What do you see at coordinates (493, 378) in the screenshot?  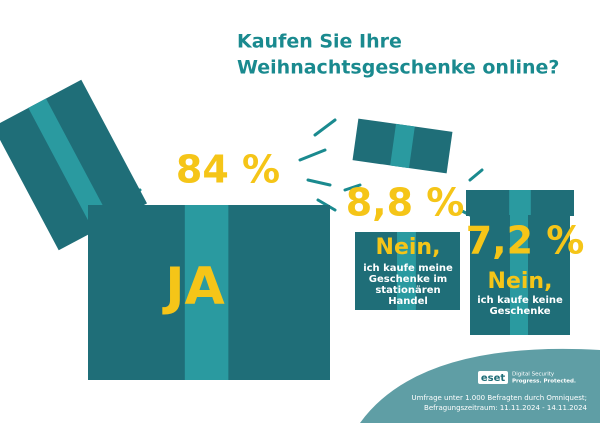 I see `logo-brand: eset` at bounding box center [493, 378].